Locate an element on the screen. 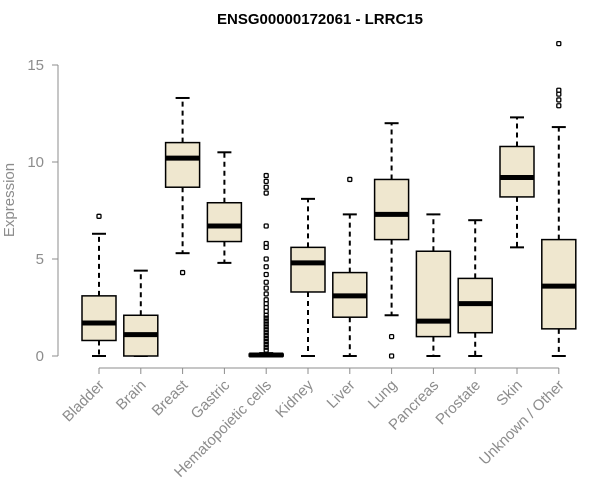 The width and height of the screenshot is (600, 500). y-axis-label: Expression is located at coordinates (9, 200).